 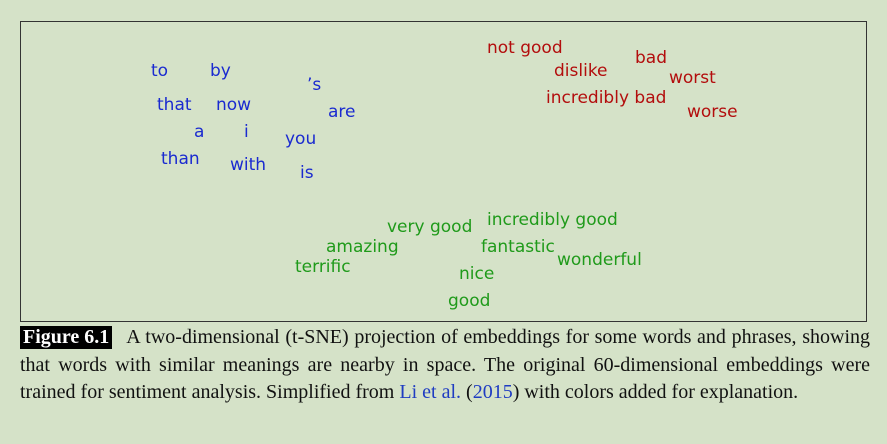 I want to click on word-fantastic: fantastic, so click(x=518, y=247).